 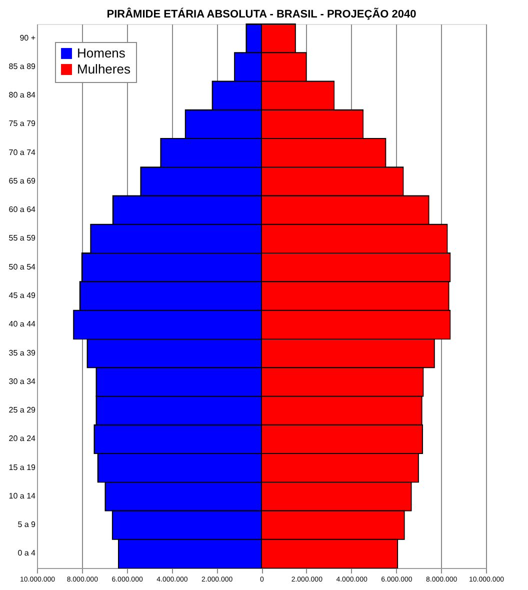 I want to click on y-tick-label: 15 a 19, so click(x=22, y=467).